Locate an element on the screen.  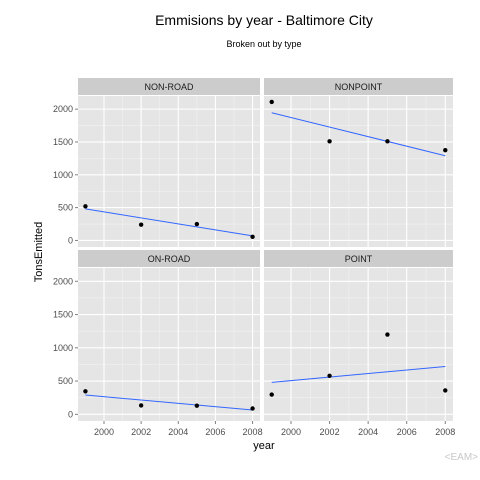
facet-panel-non-road: NON-ROAD is located at coordinates (169, 162).